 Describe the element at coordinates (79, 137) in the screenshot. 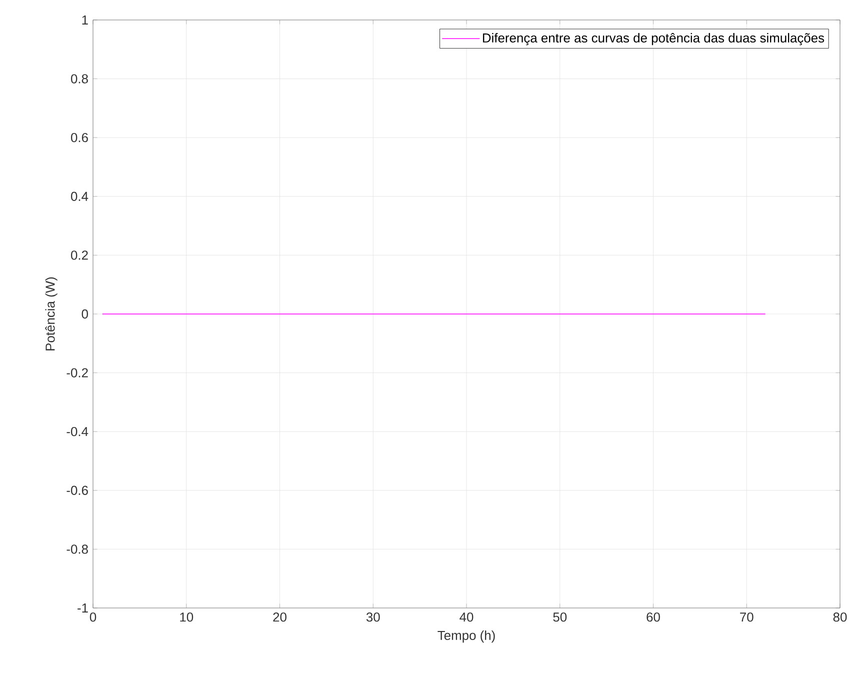

I see `y-tick-label: 0.6` at that location.